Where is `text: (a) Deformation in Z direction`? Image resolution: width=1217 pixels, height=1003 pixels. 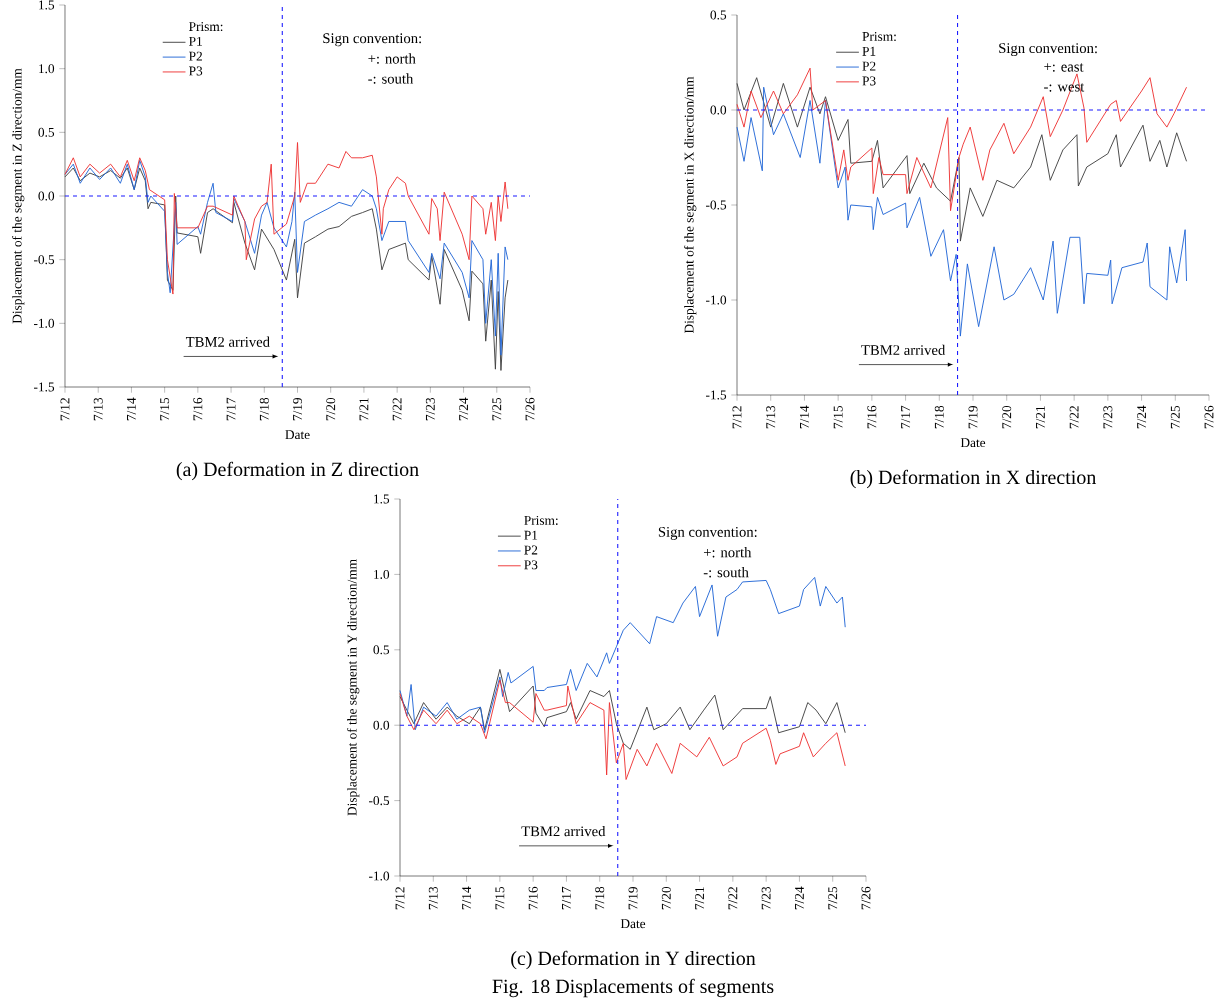
text: (a) Deformation in Z direction is located at coordinates (297, 471).